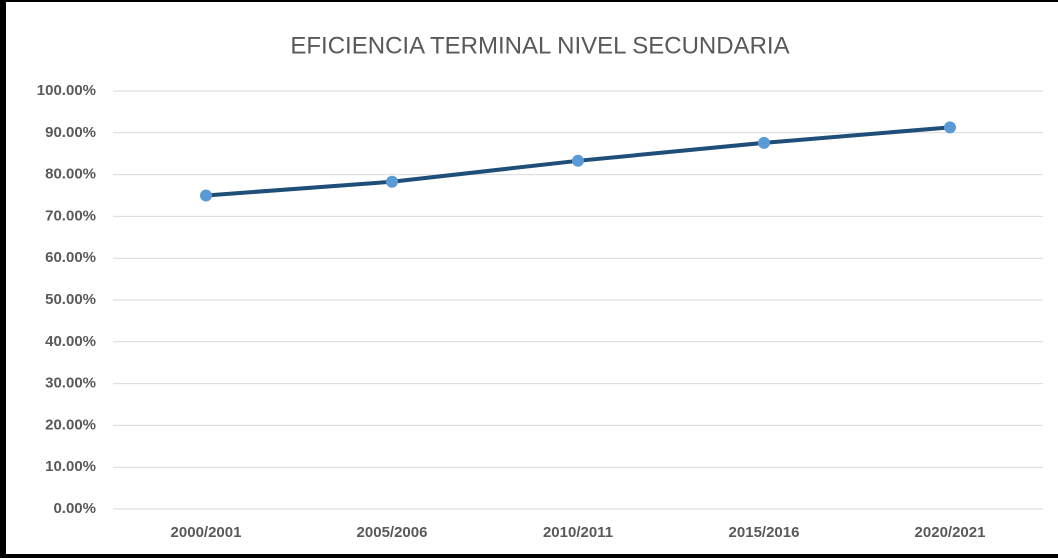 This screenshot has height=558, width=1058. Describe the element at coordinates (70, 383) in the screenshot. I see `y-tick-label: 30.00%` at that location.